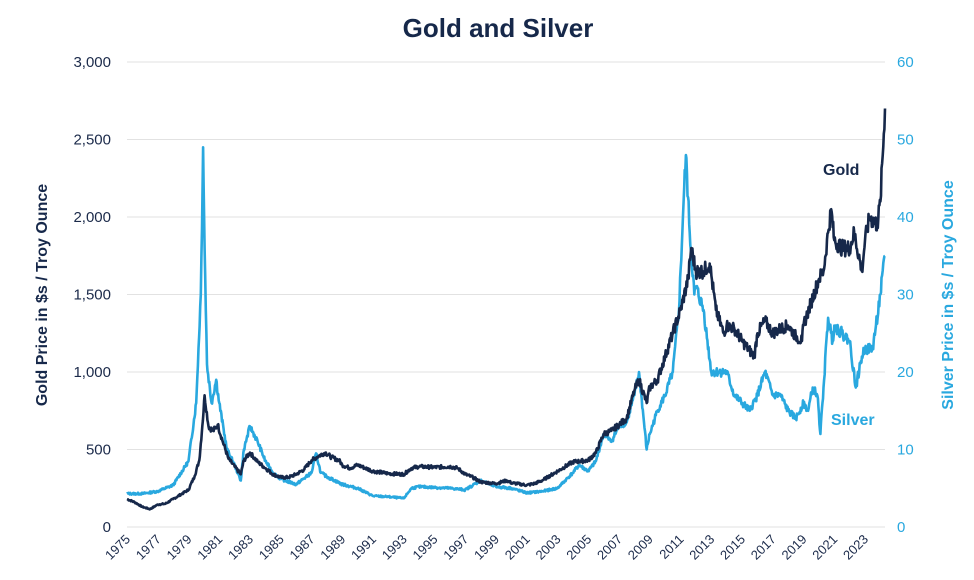 This screenshot has width=974, height=580. What do you see at coordinates (240, 547) in the screenshot?
I see `x-tick-label: 1983` at bounding box center [240, 547].